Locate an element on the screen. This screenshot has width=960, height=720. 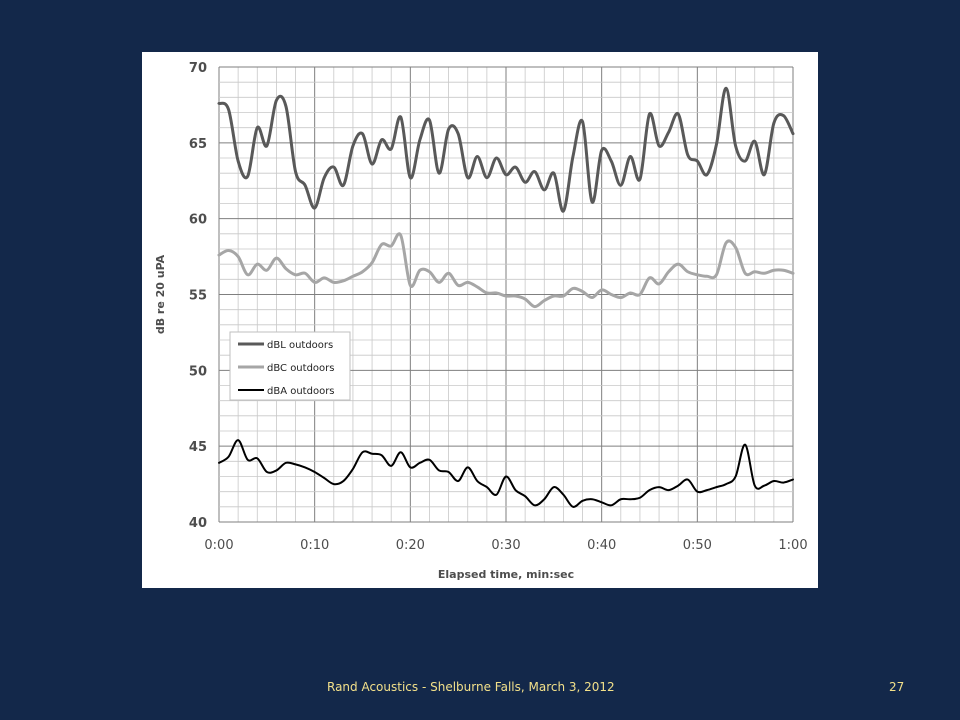
series-line-dbc is located at coordinates (506, 270).